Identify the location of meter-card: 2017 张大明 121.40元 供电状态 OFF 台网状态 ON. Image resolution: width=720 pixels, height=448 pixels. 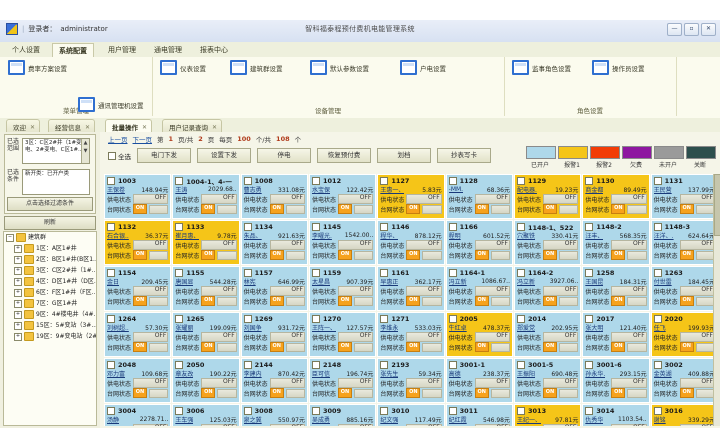
(616, 334).